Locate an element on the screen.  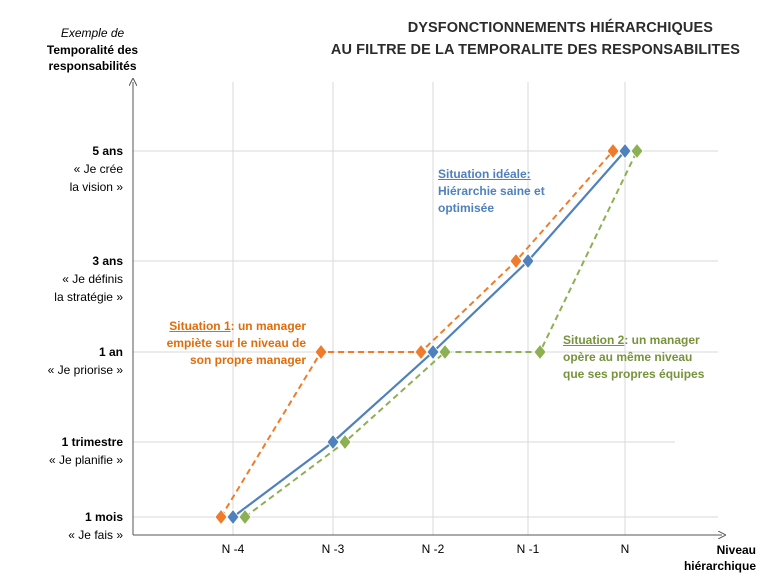
annotation-s1-head: Situation 1 is located at coordinates (200, 326).